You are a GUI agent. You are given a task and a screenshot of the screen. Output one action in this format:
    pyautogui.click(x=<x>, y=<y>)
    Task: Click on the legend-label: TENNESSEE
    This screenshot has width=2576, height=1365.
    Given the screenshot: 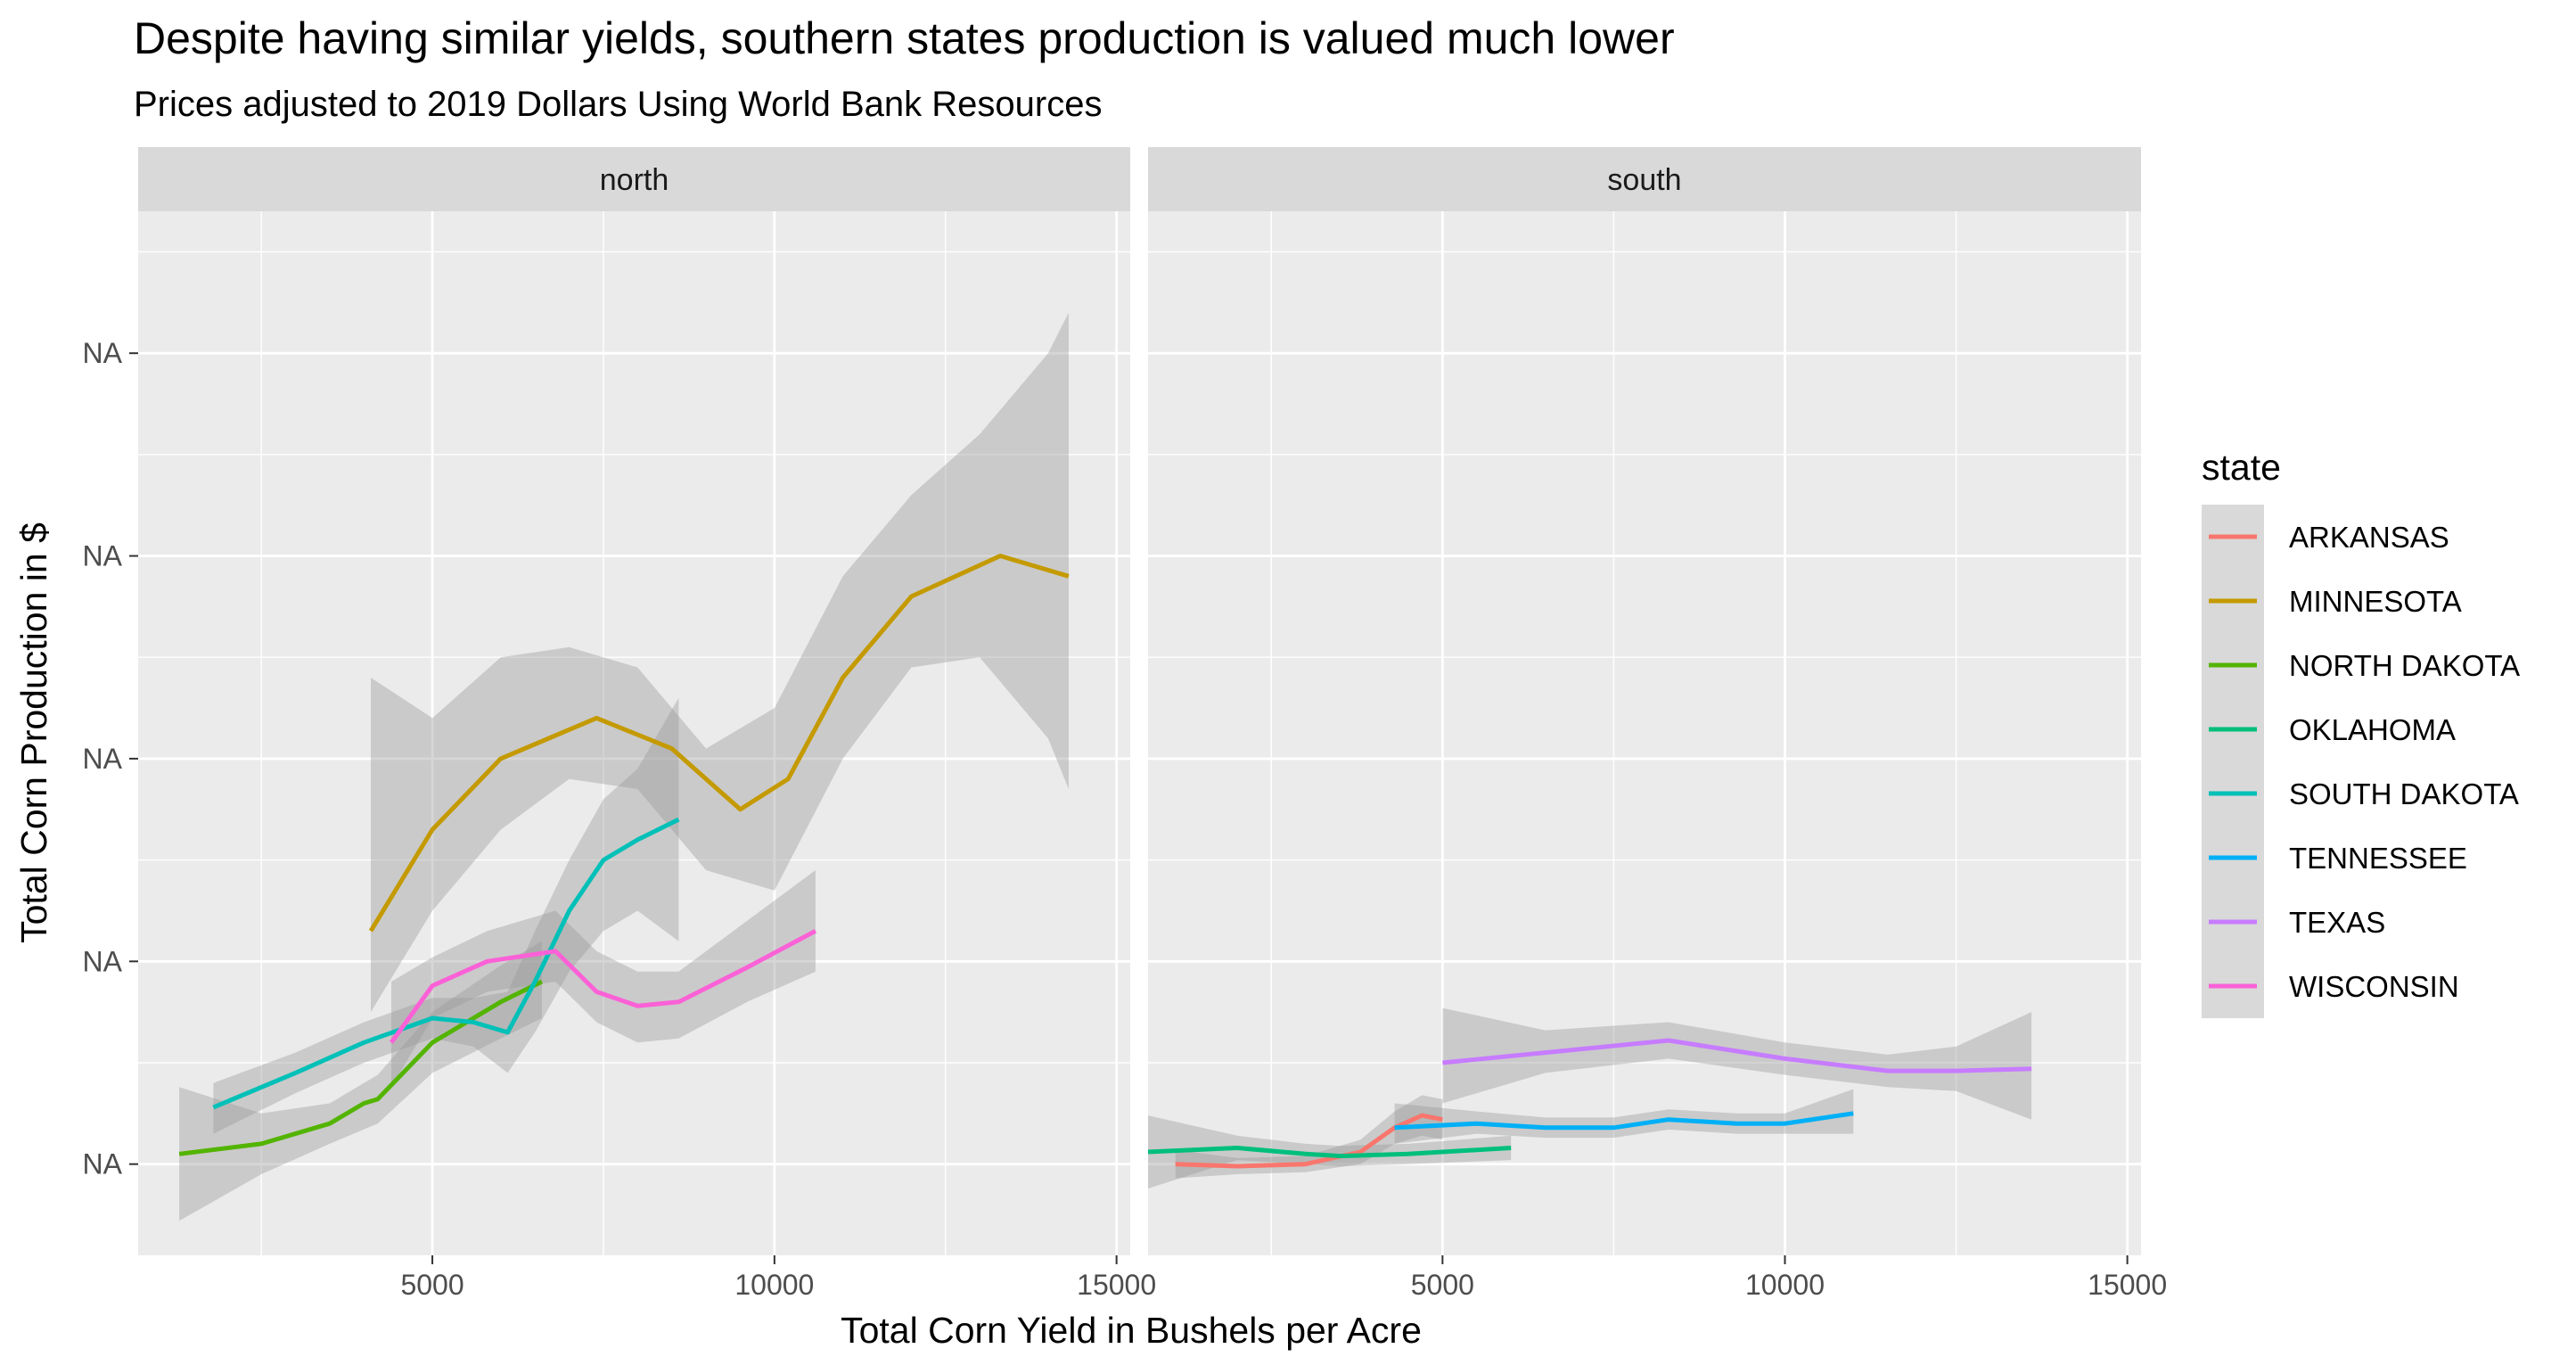 What is the action you would take?
    pyautogui.click(x=2378, y=859)
    